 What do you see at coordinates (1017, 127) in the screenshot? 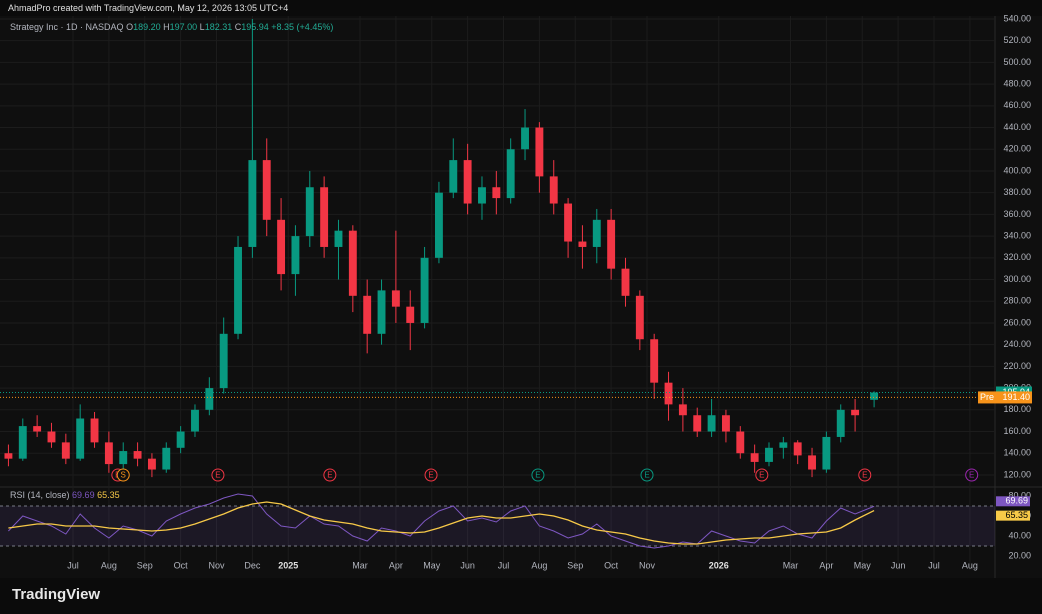
I see `y-tick-label: 440.00` at bounding box center [1017, 127].